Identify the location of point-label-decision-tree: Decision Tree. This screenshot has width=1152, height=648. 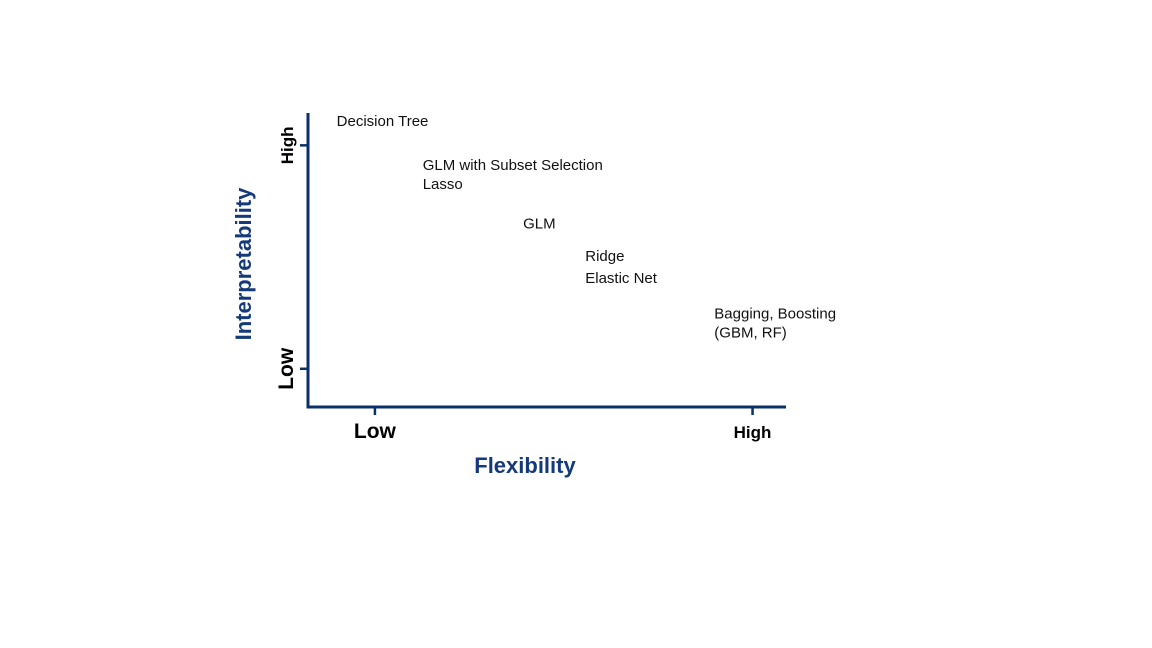
(383, 121).